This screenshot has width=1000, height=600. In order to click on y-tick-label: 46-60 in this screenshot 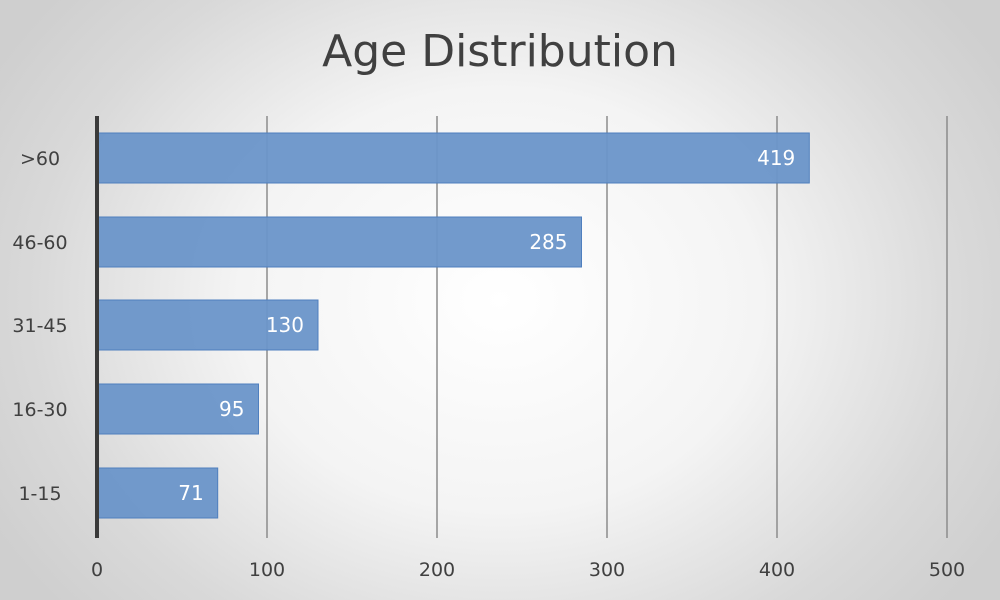, I will do `click(39, 243)`.